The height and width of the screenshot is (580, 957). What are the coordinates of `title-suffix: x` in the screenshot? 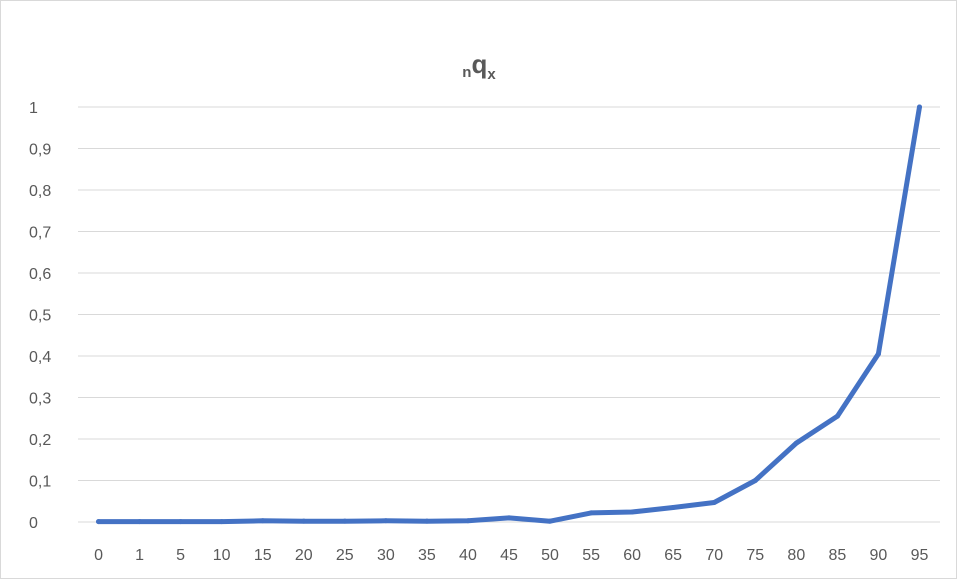 It's located at (491, 74).